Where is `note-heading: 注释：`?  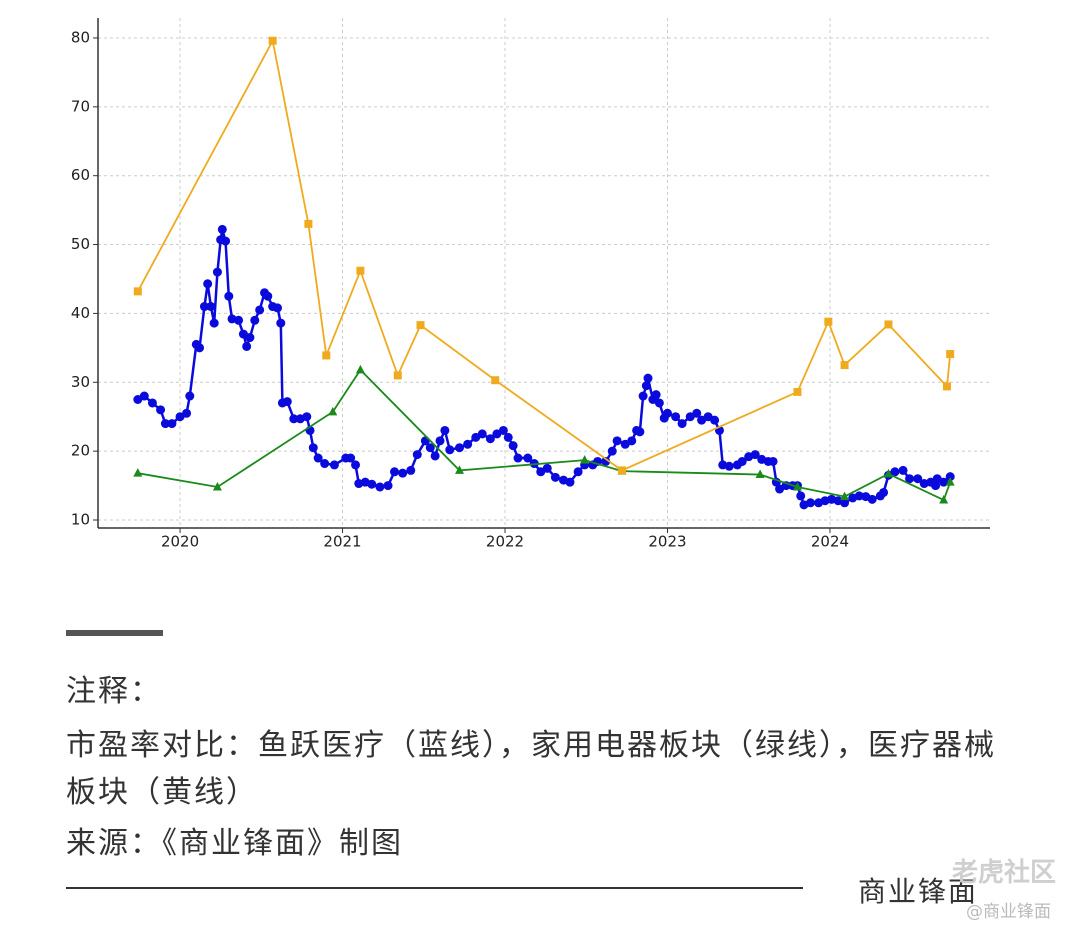
note-heading: 注释： is located at coordinates (114, 691).